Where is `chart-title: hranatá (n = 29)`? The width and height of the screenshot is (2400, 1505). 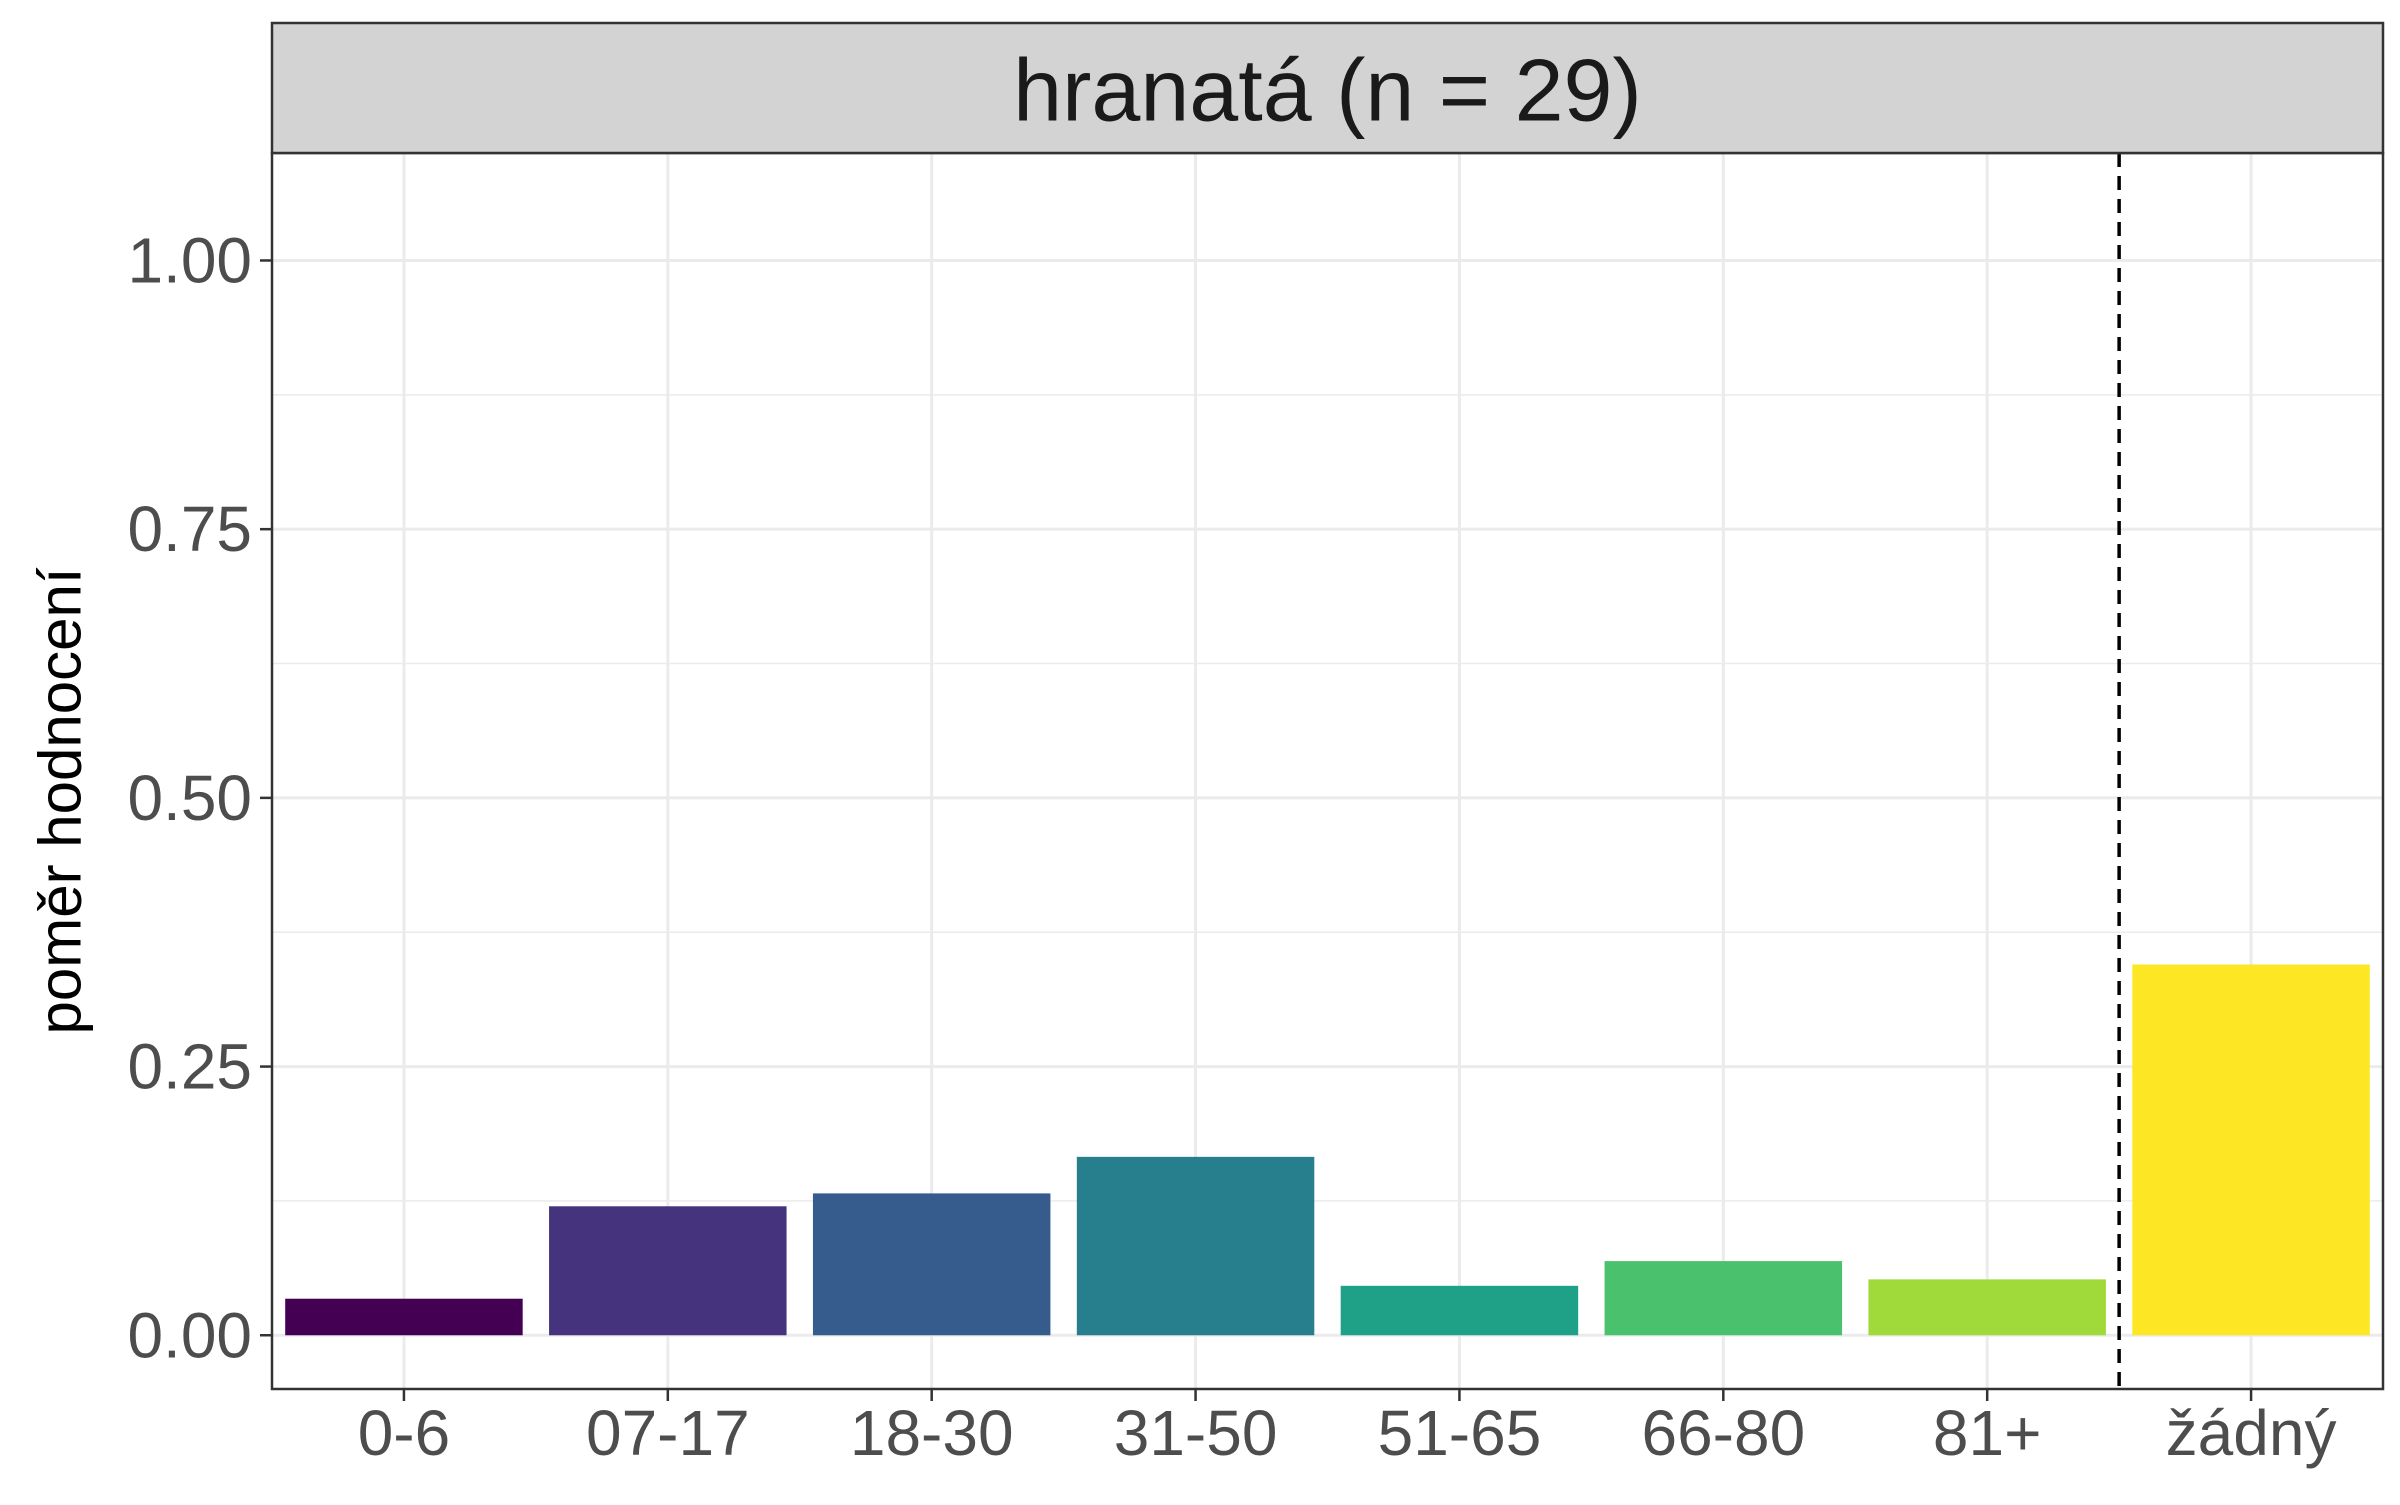 chart-title: hranatá (n = 29) is located at coordinates (1327, 90).